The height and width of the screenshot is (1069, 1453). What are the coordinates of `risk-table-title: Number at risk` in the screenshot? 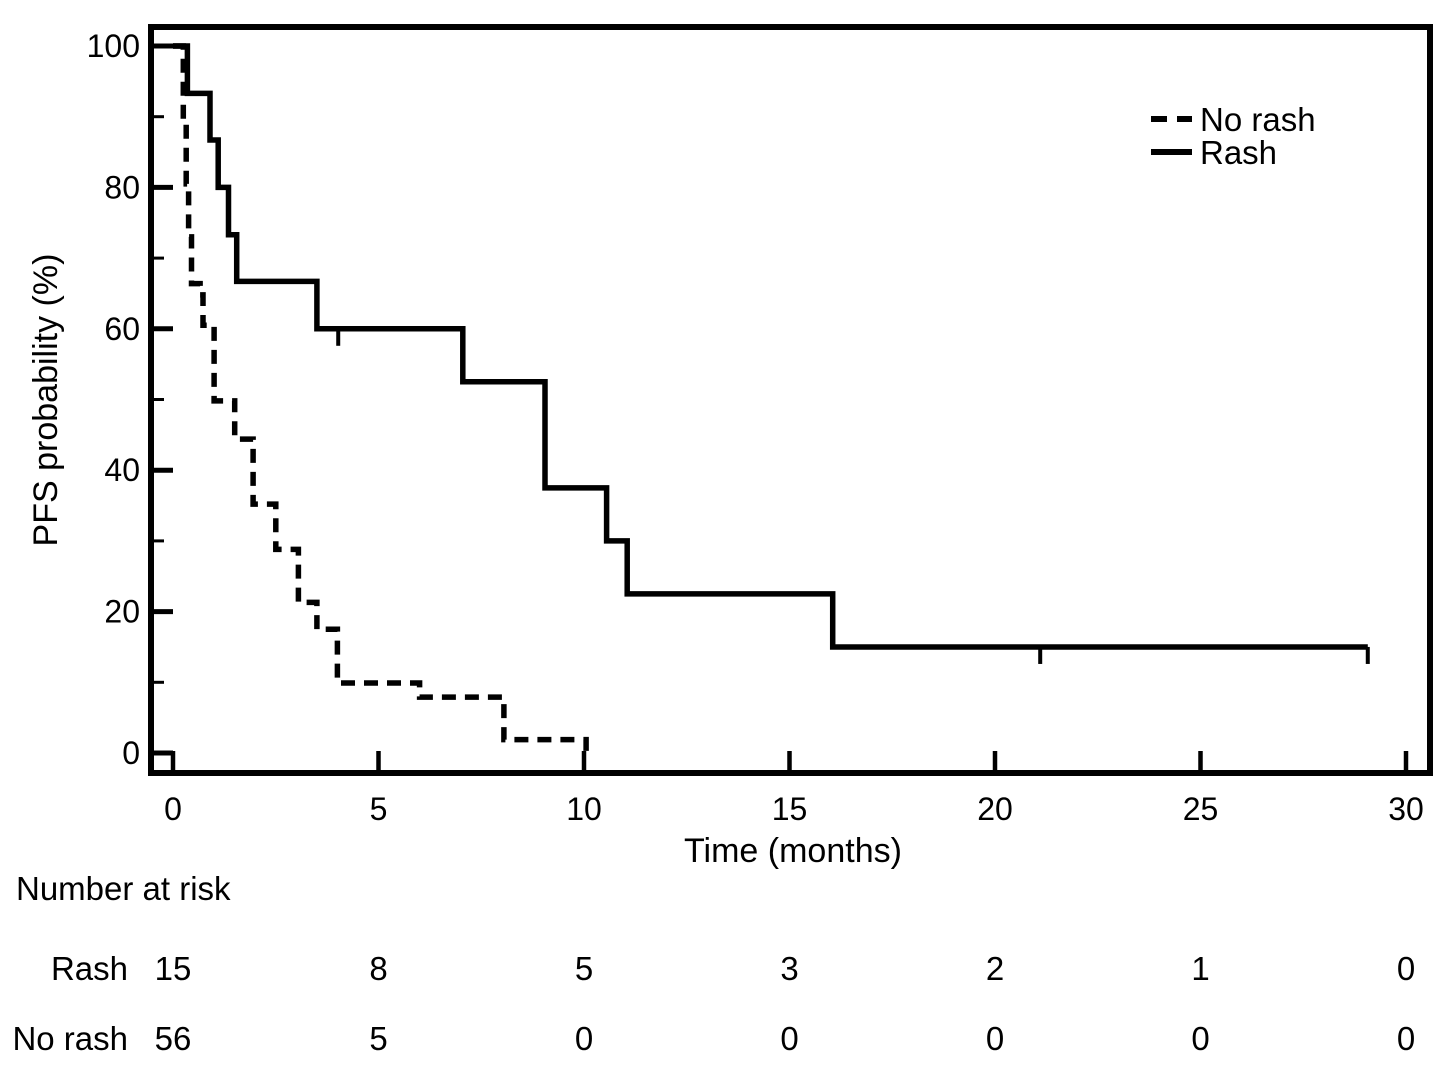 It's located at (123, 888).